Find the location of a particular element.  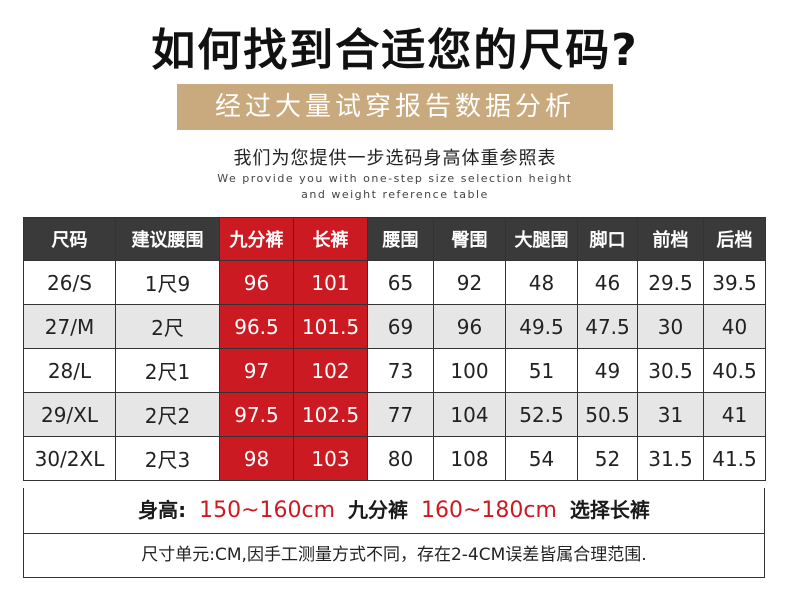

header-cell: 前档 is located at coordinates (670, 239).